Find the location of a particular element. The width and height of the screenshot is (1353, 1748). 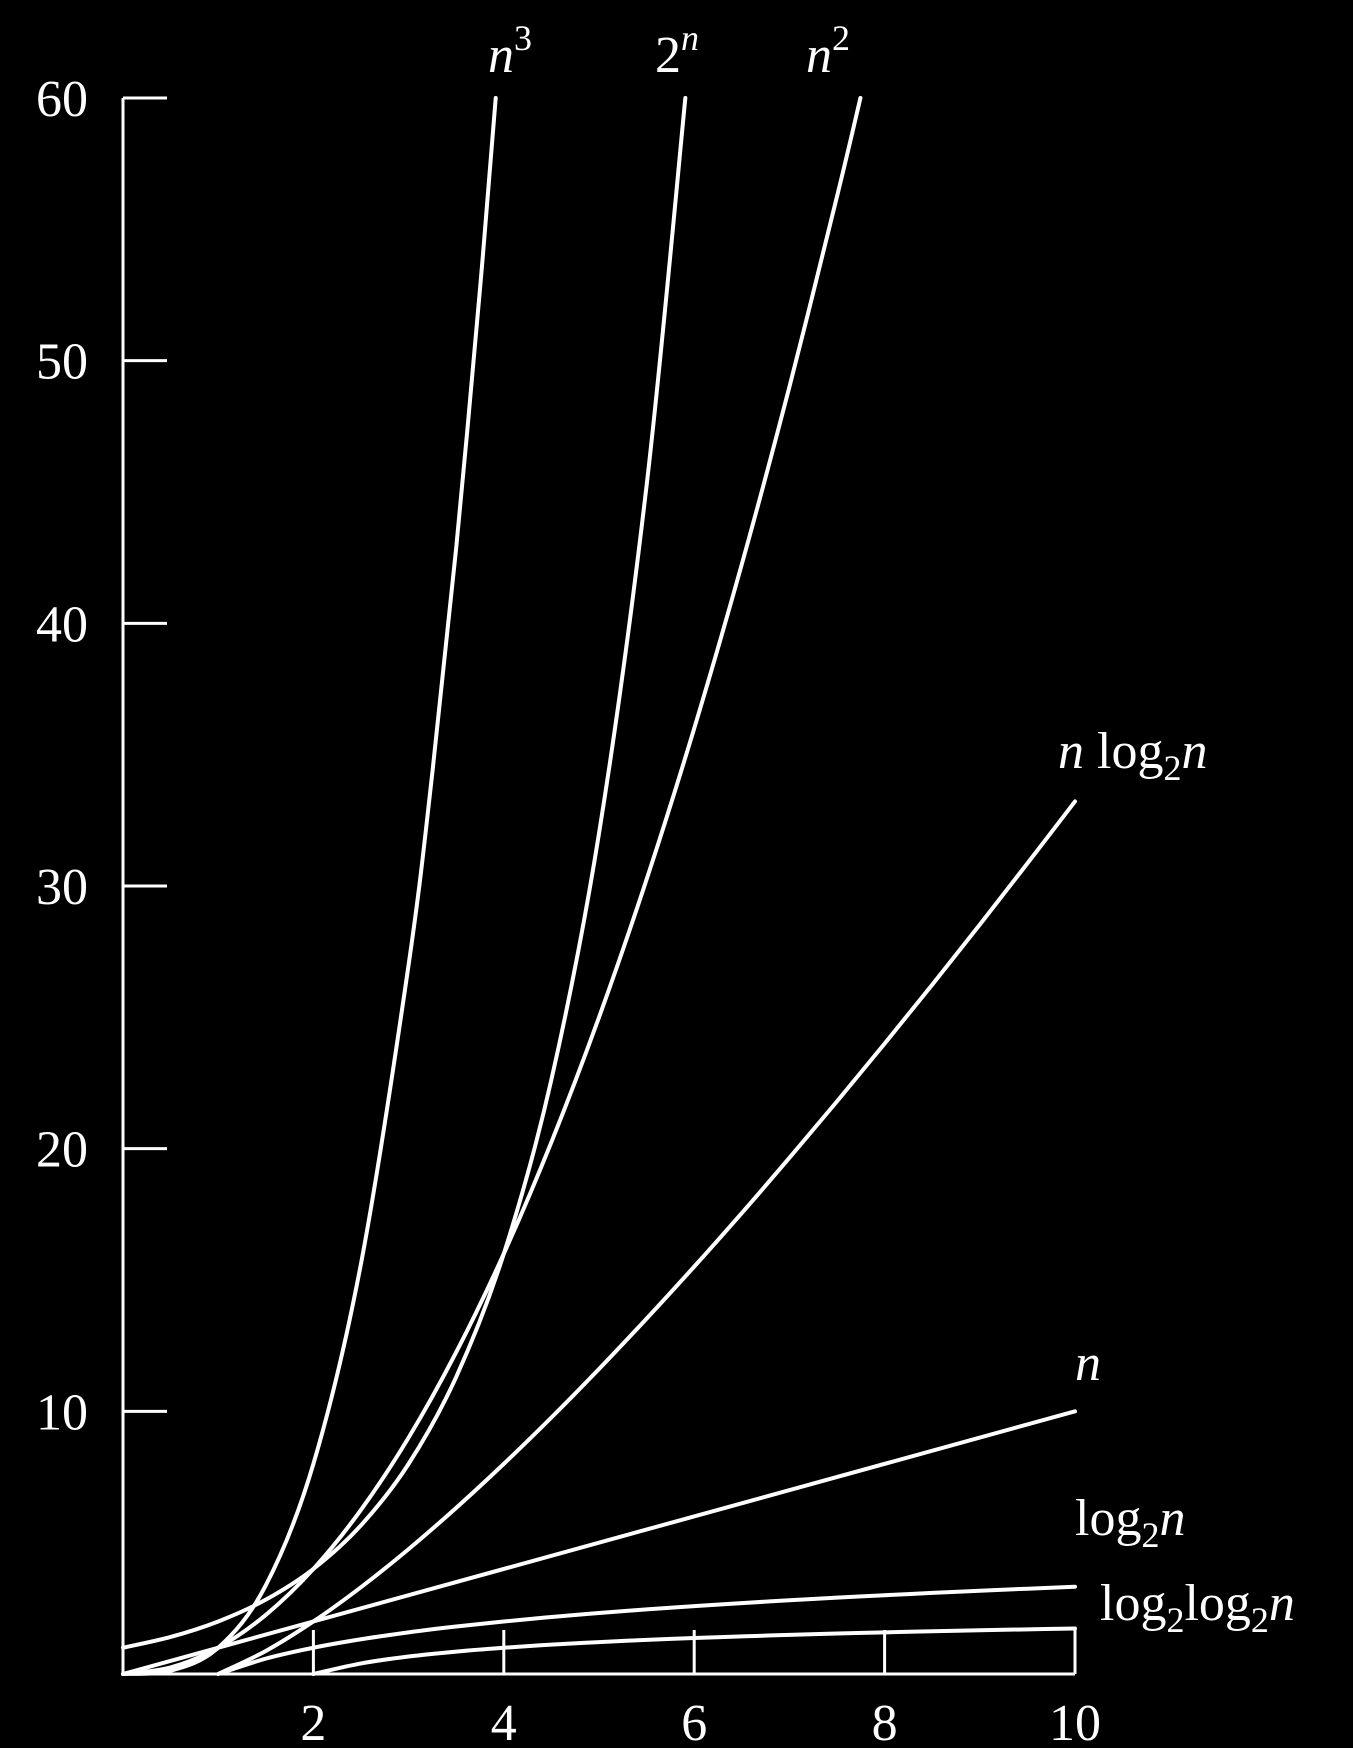

y-tick-label: 20 is located at coordinates (62, 1150).